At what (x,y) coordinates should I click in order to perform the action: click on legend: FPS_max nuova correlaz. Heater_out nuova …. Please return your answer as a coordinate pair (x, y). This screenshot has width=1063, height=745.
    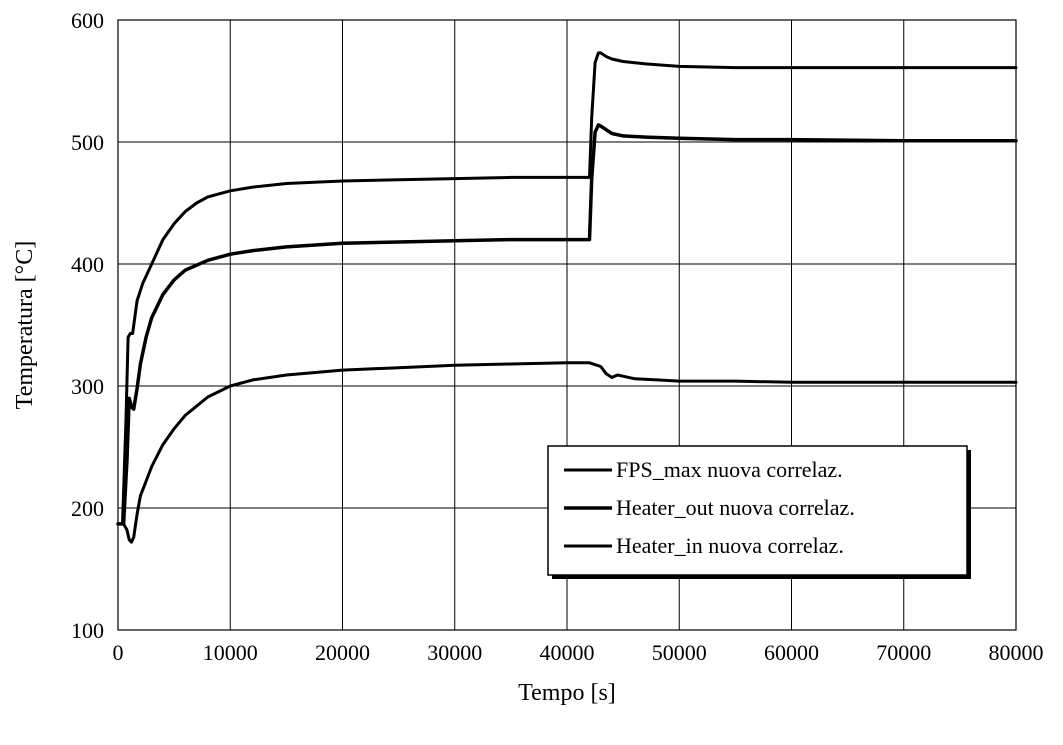
    Looking at the image, I should click on (759, 512).